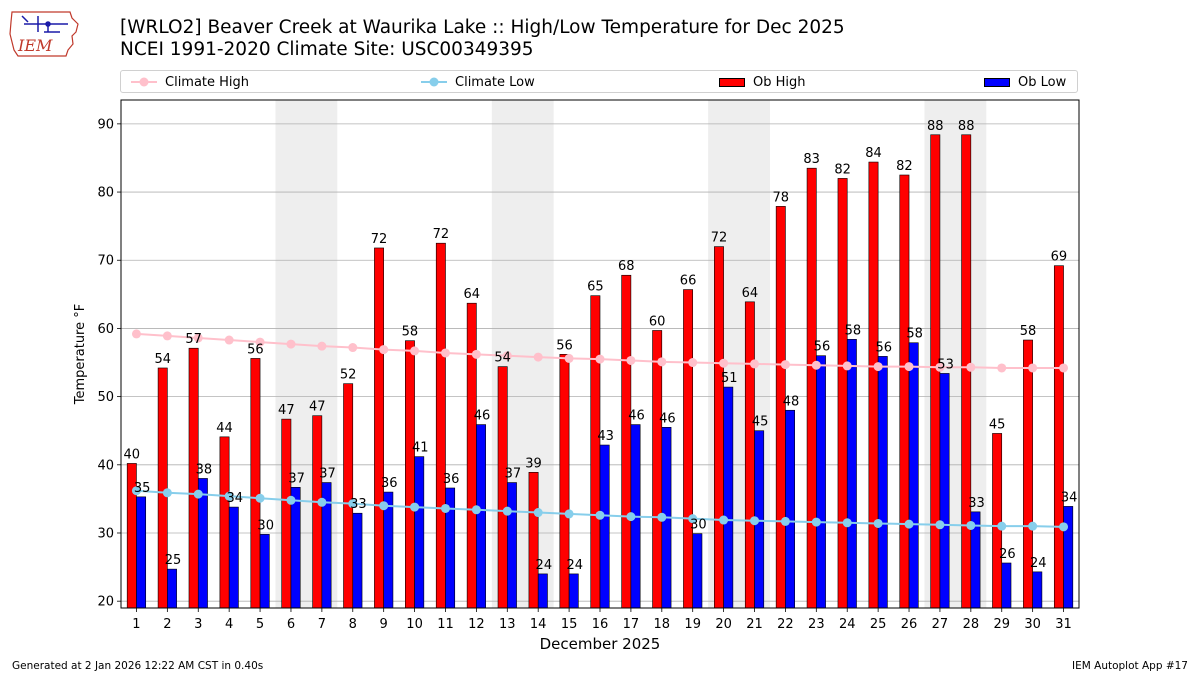 The width and height of the screenshot is (1200, 675). I want to click on label-ob-low-5: 30, so click(265, 525).